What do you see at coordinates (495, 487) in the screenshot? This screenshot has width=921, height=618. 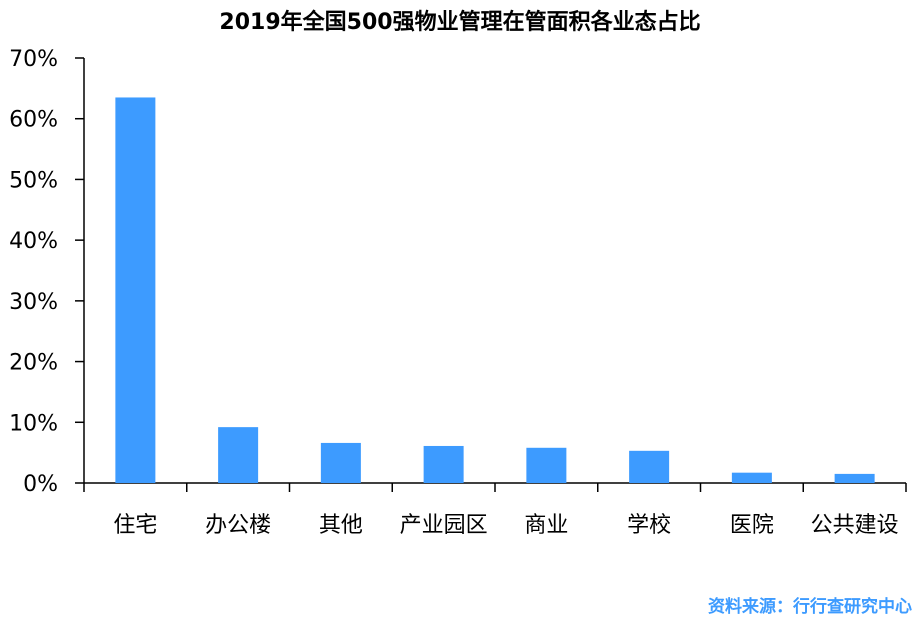 I see `x-axis` at bounding box center [495, 487].